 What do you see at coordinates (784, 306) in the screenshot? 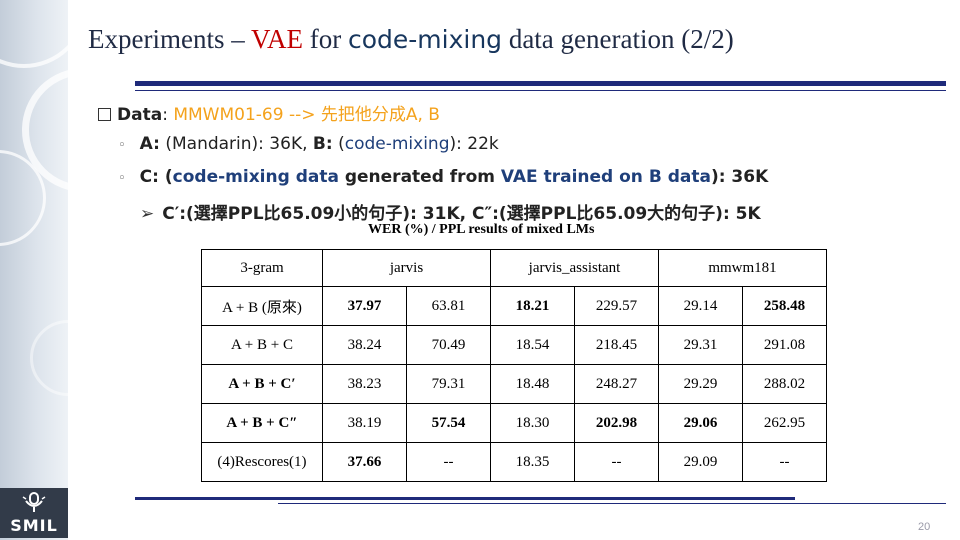
I see `table-cell: 258.48` at bounding box center [784, 306].